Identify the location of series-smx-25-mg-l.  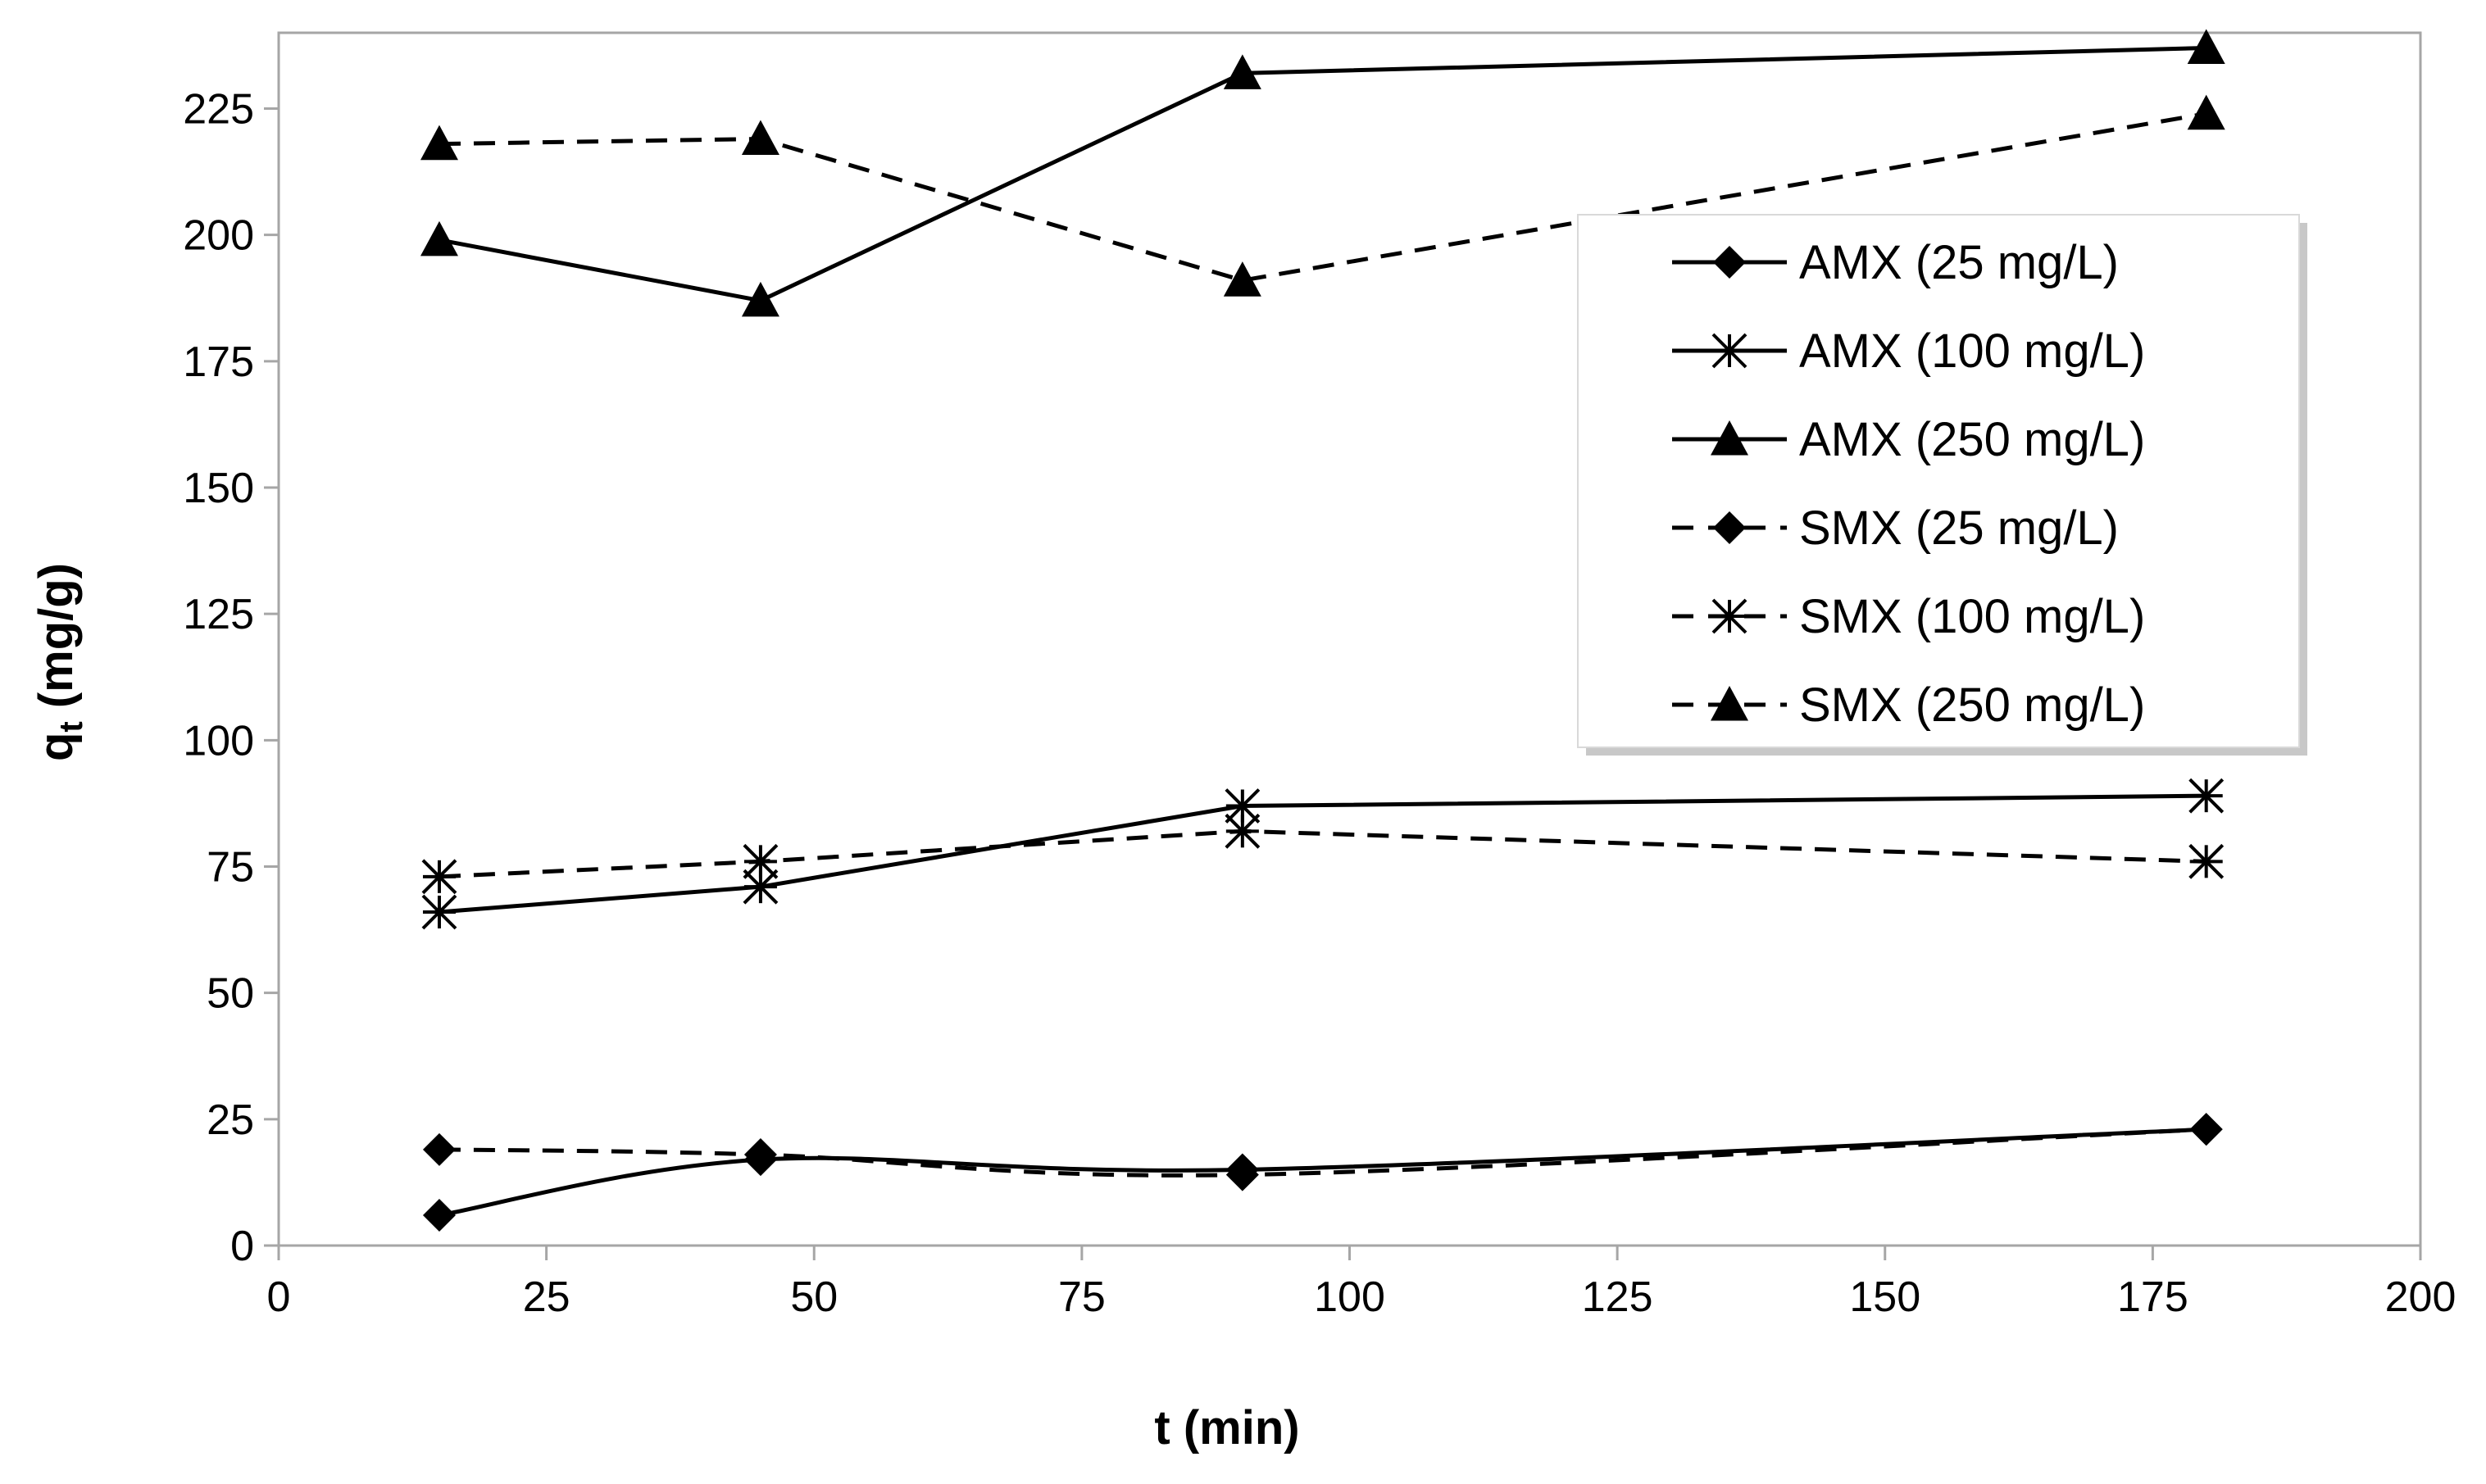
(1322, 1152).